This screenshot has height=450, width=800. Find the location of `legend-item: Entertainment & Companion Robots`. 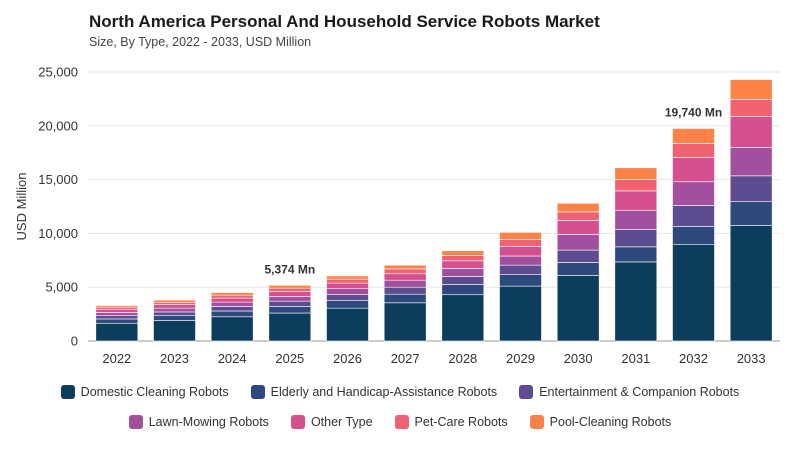

legend-item: Entertainment & Companion Robots is located at coordinates (629, 392).